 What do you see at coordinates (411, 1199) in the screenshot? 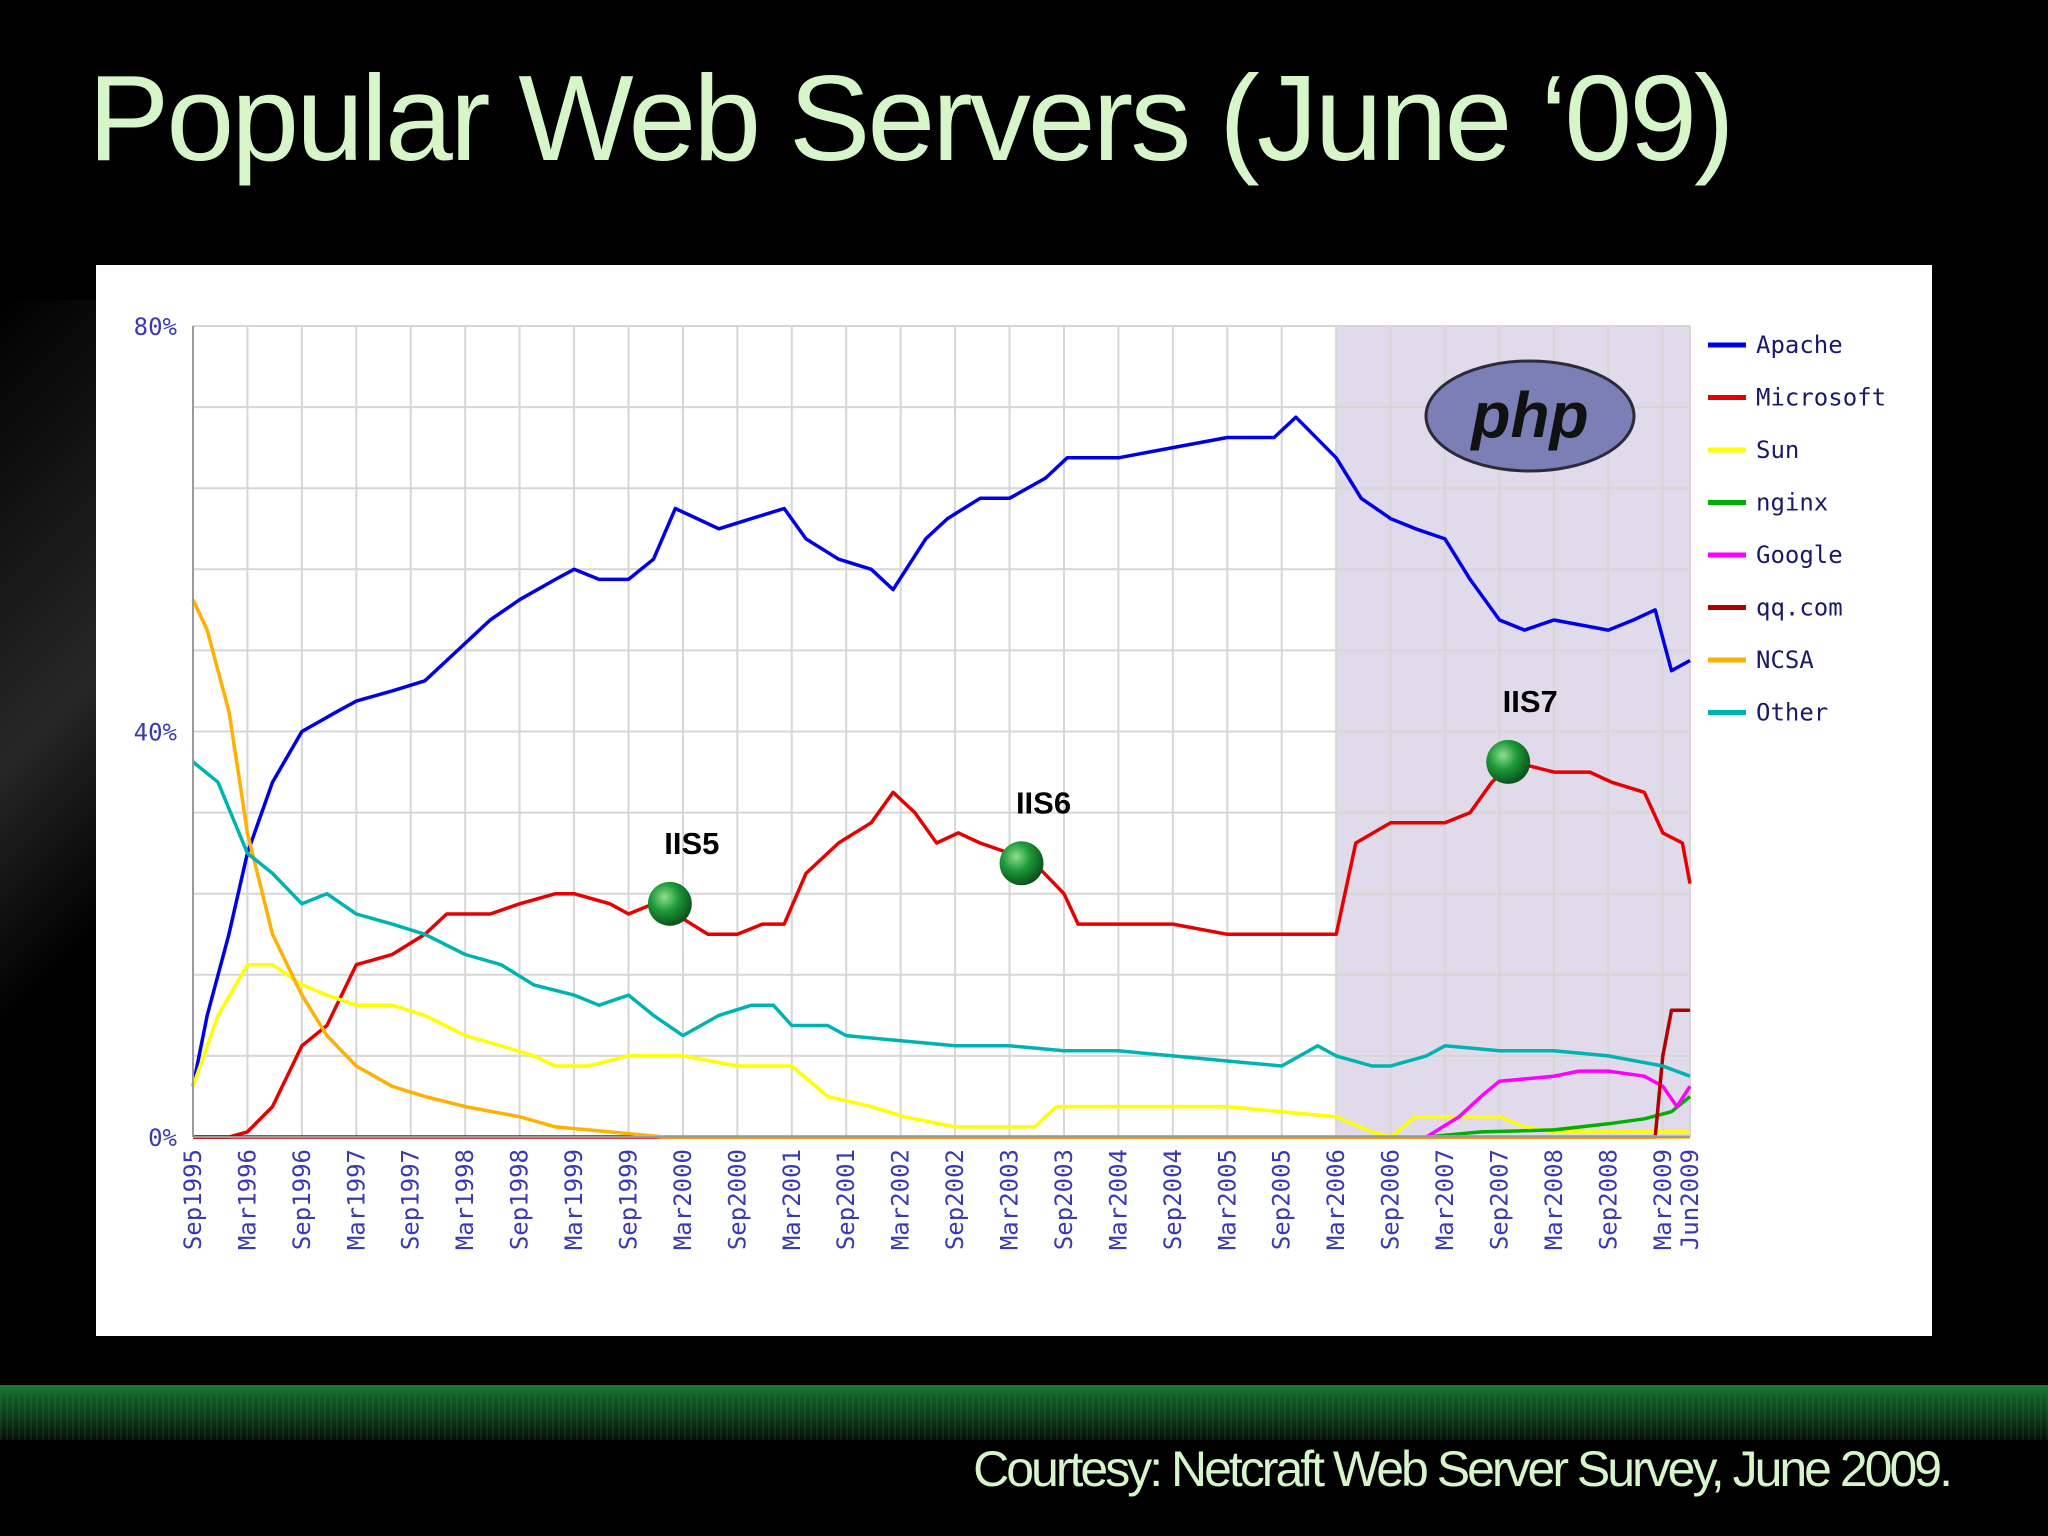
I see `x-tick-label: Sep1997` at bounding box center [411, 1199].